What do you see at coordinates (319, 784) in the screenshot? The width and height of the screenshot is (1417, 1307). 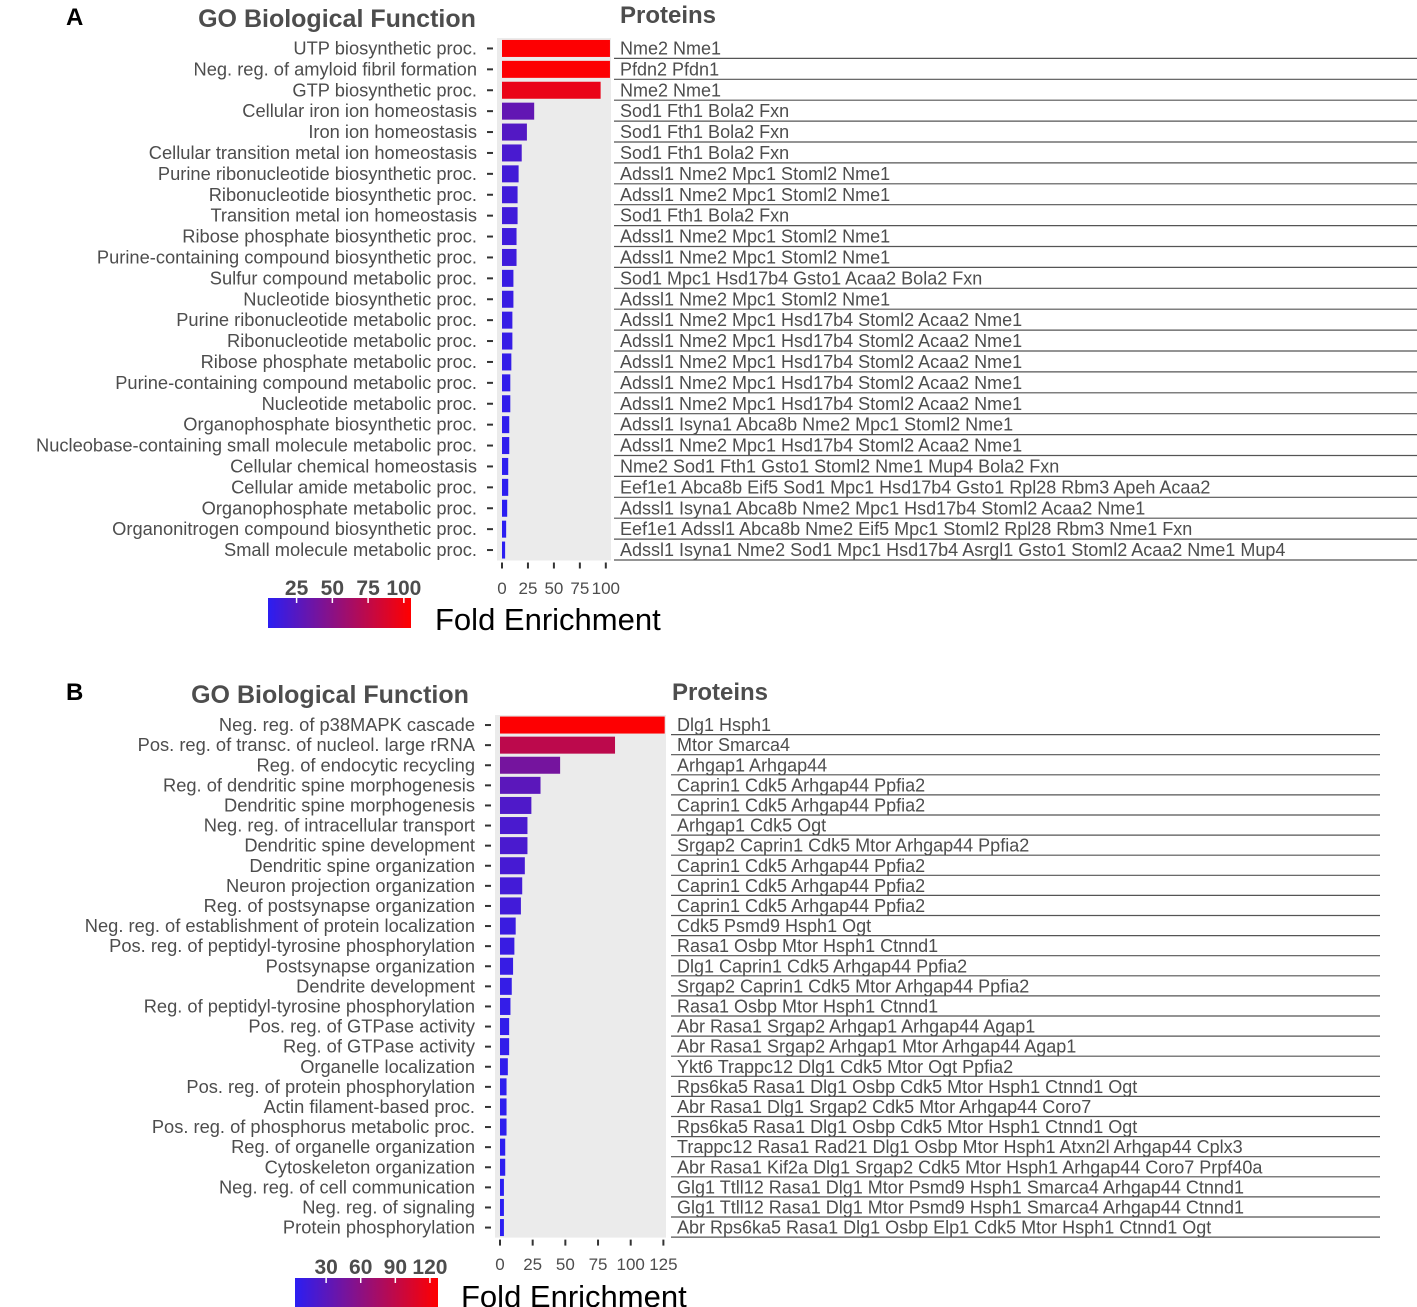 I see `category-label: Reg. of dendritic spine morphogenesis` at bounding box center [319, 784].